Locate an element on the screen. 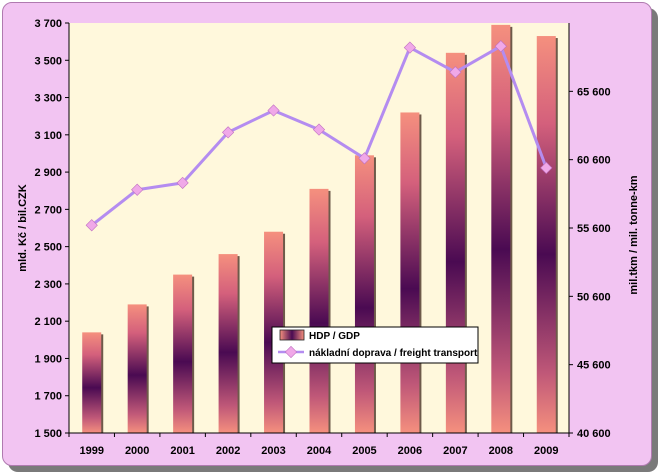  x-tick-label-2004: 2004 is located at coordinates (319, 451).